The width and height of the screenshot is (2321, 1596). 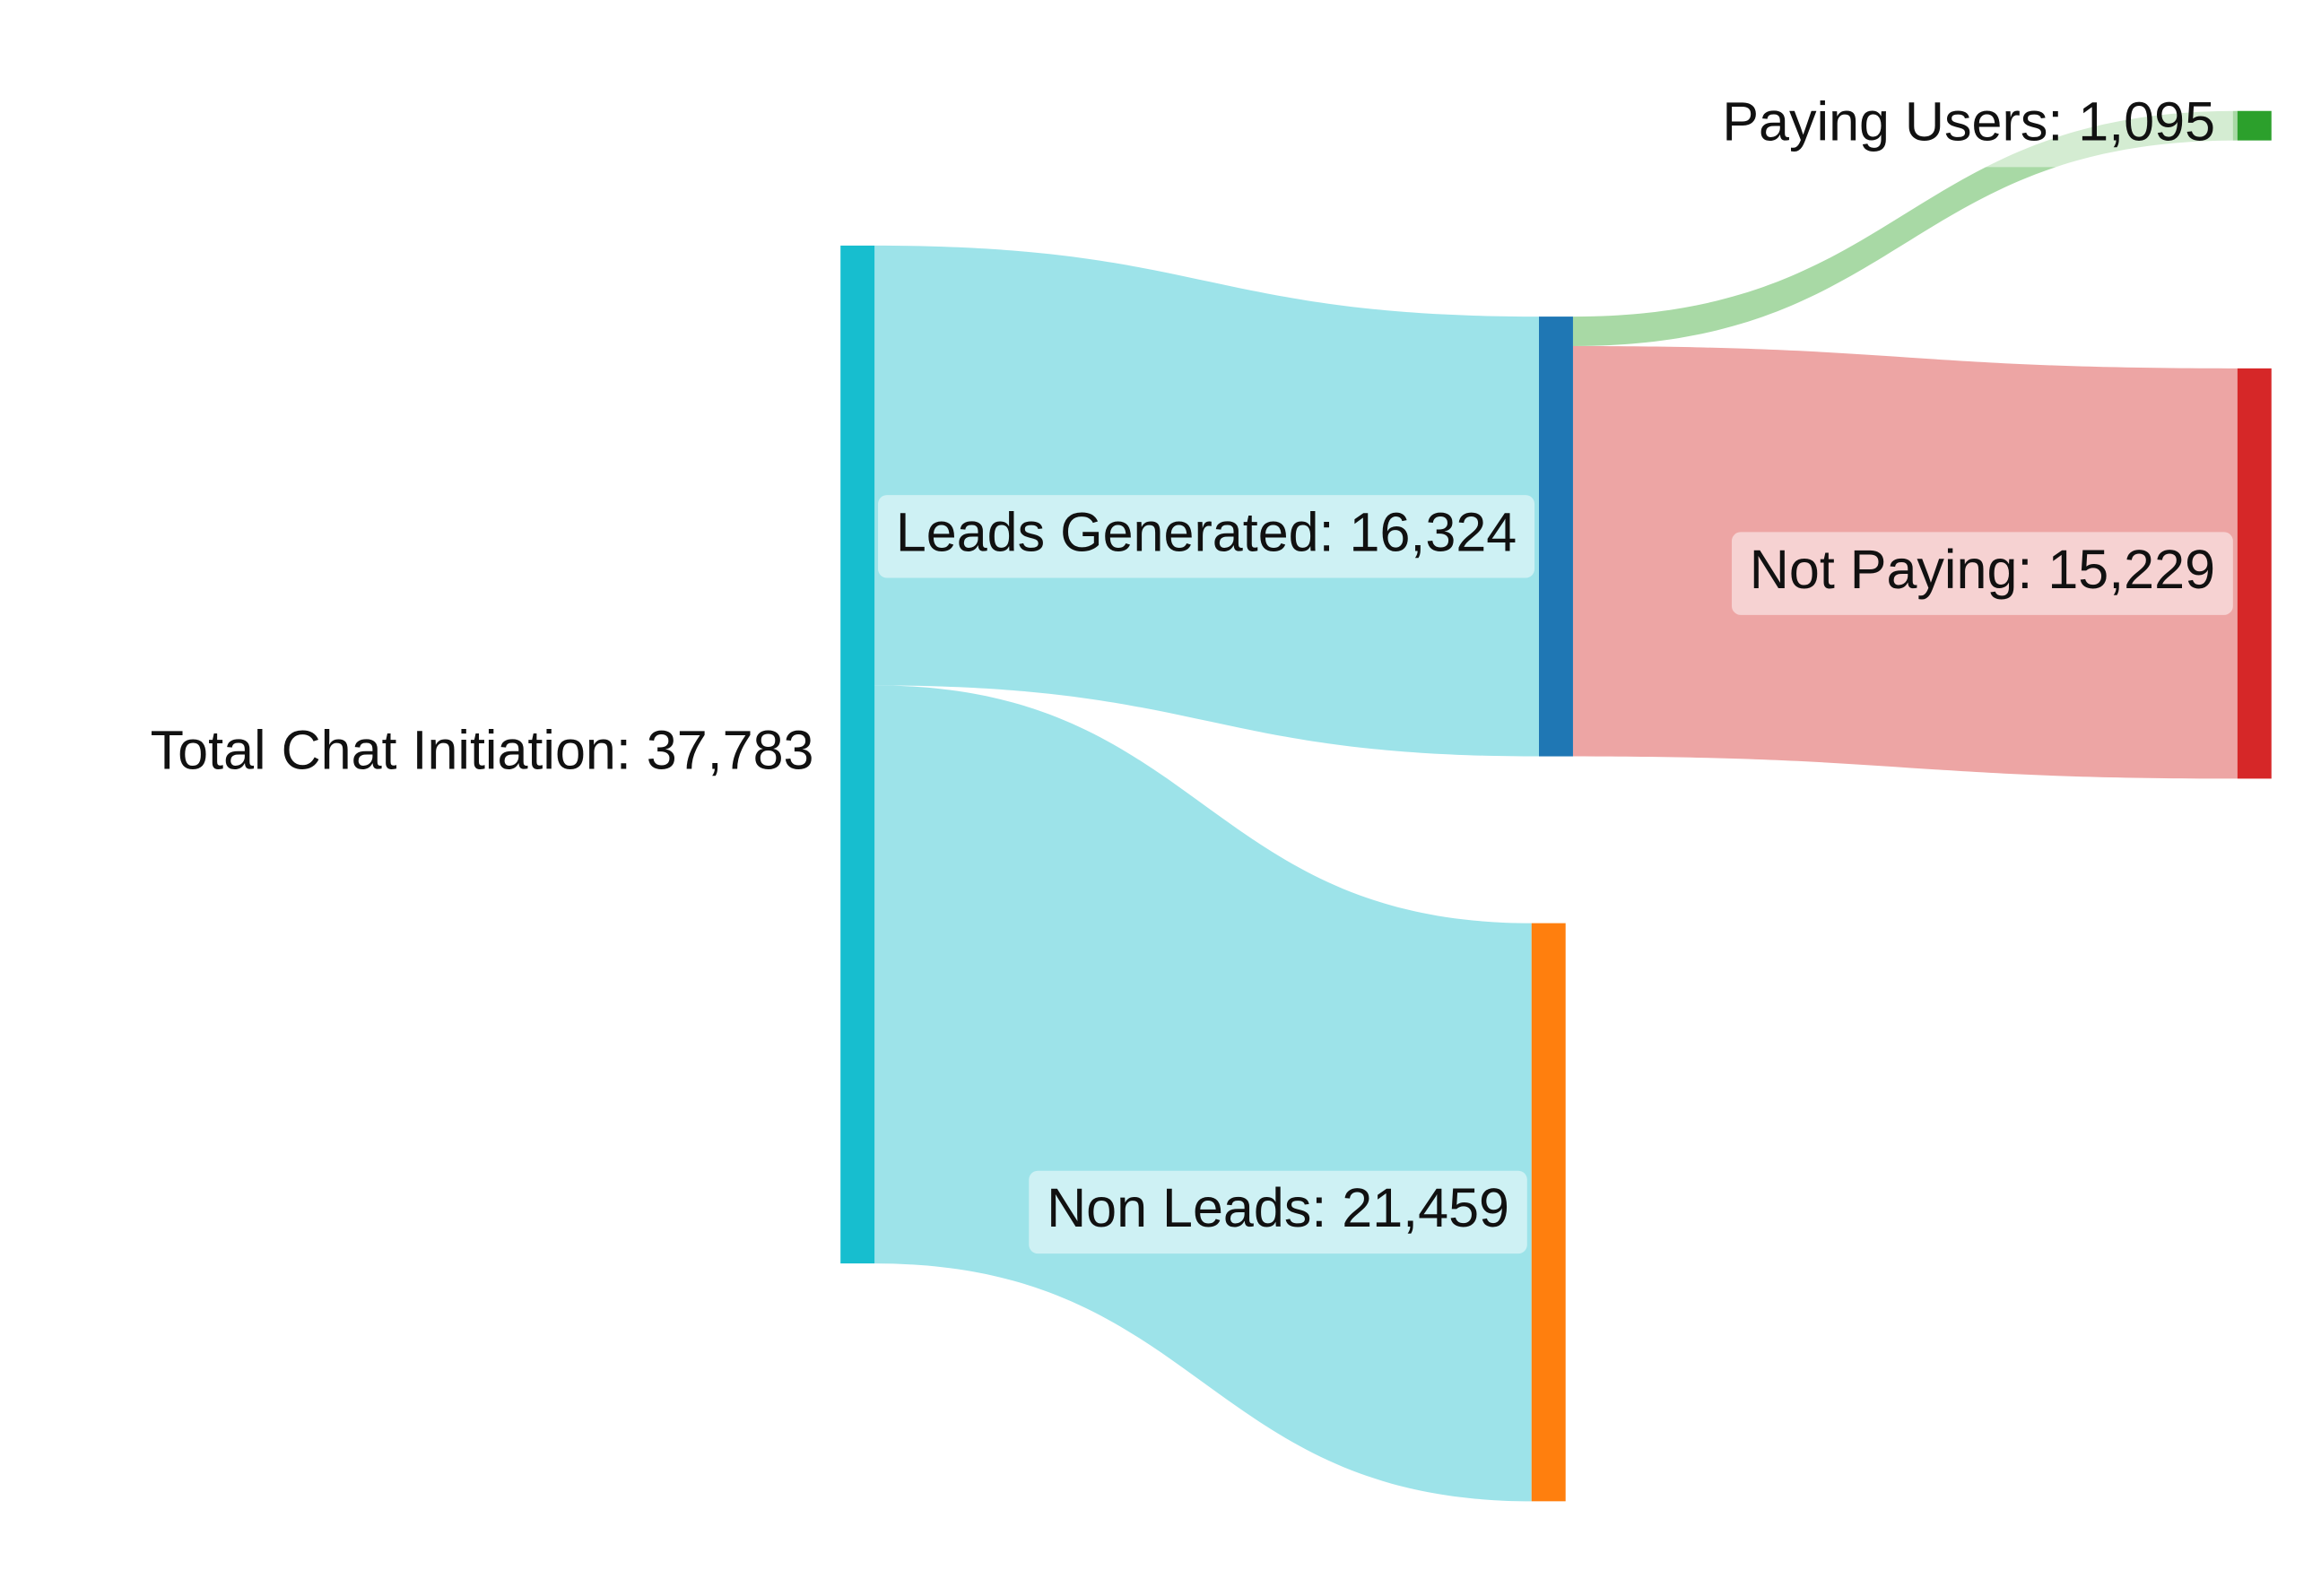 What do you see at coordinates (482, 751) in the screenshot?
I see `node-label: Total Chat Initiation: 37,783` at bounding box center [482, 751].